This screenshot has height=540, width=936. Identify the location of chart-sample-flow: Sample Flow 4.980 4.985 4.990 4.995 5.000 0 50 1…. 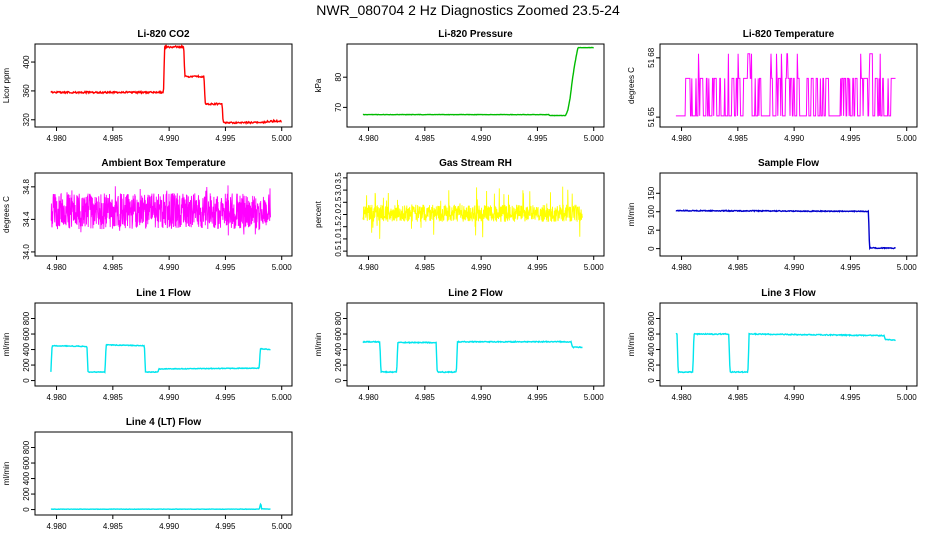
(772, 215).